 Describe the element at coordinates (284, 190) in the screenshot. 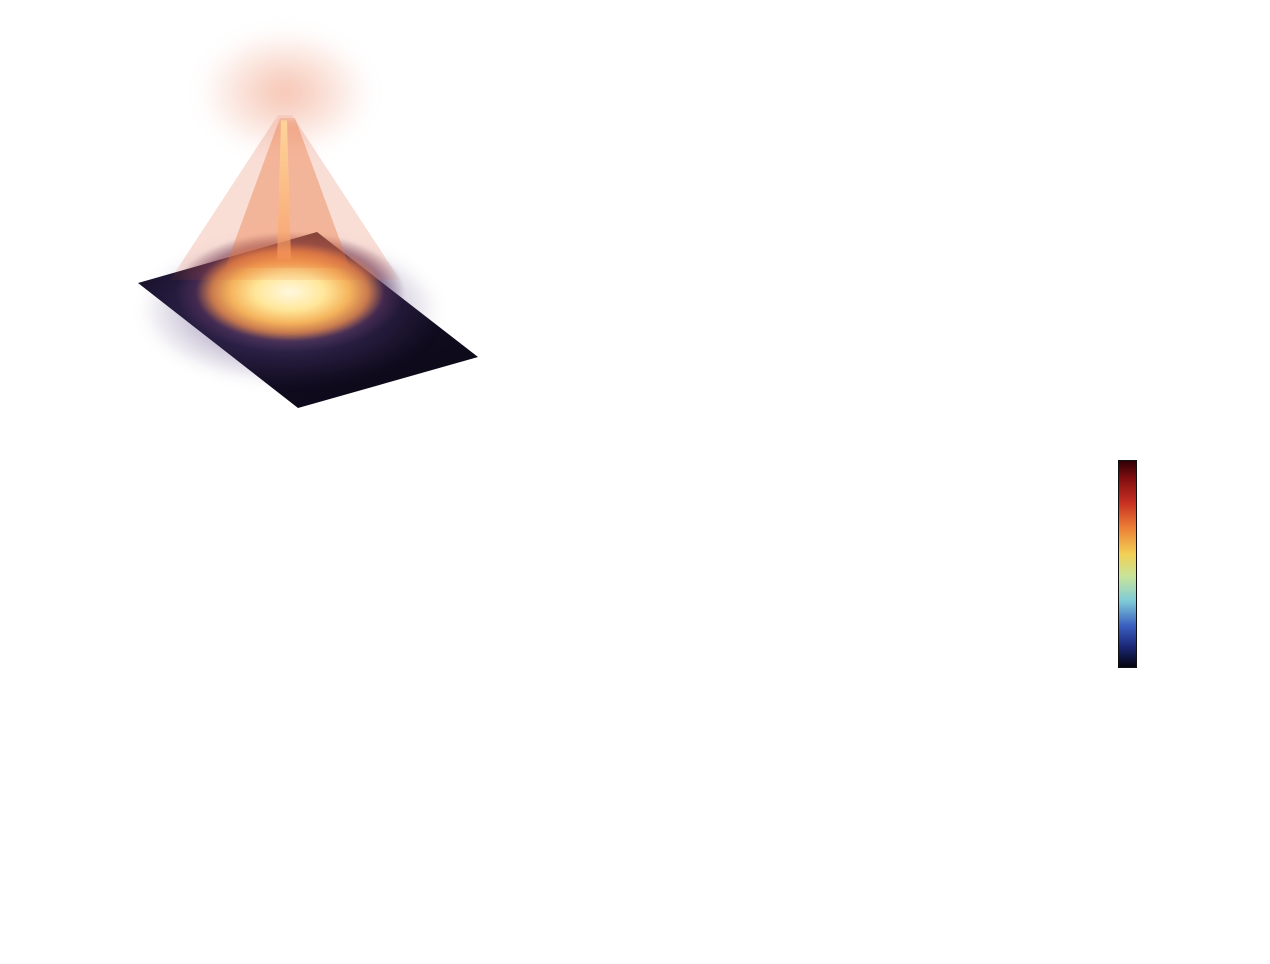

I see `beam-core` at that location.